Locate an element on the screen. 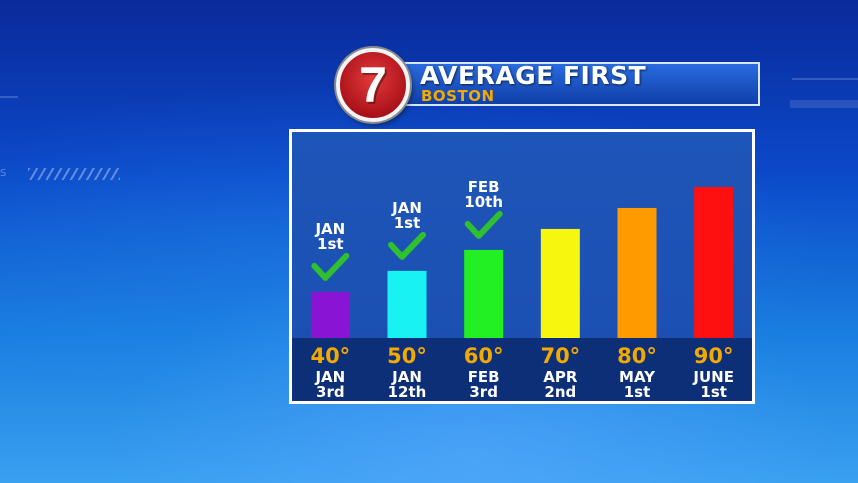 The image size is (858, 483). tick-label-2: 60° is located at coordinates (484, 356).